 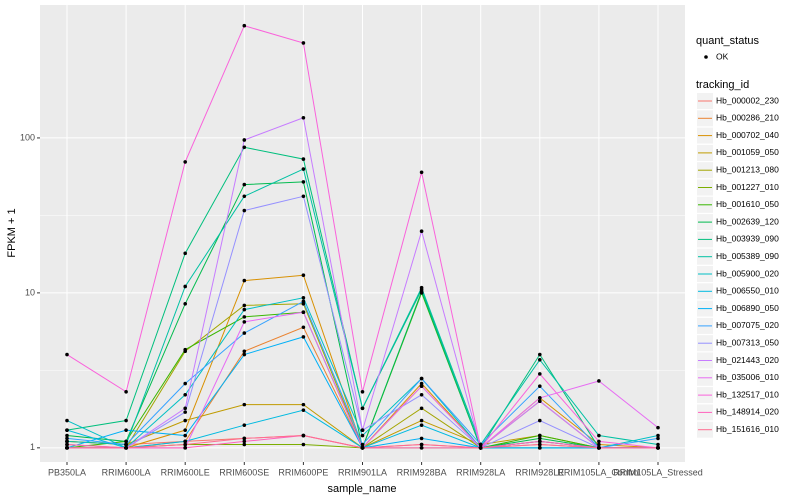 I want to click on x-tick-label: RRIM928BA, so click(x=422, y=472).